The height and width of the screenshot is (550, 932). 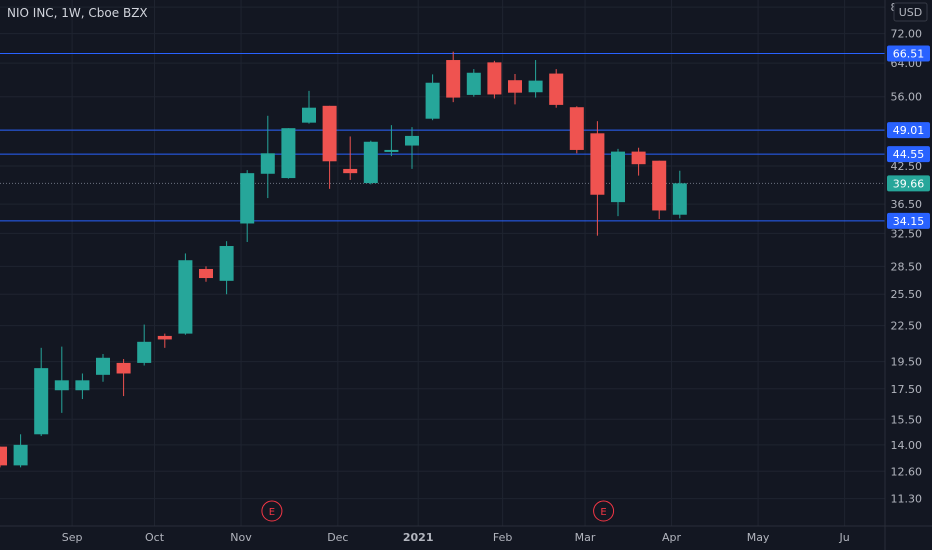 I want to click on y-tick-label: 28.50, so click(x=907, y=266).